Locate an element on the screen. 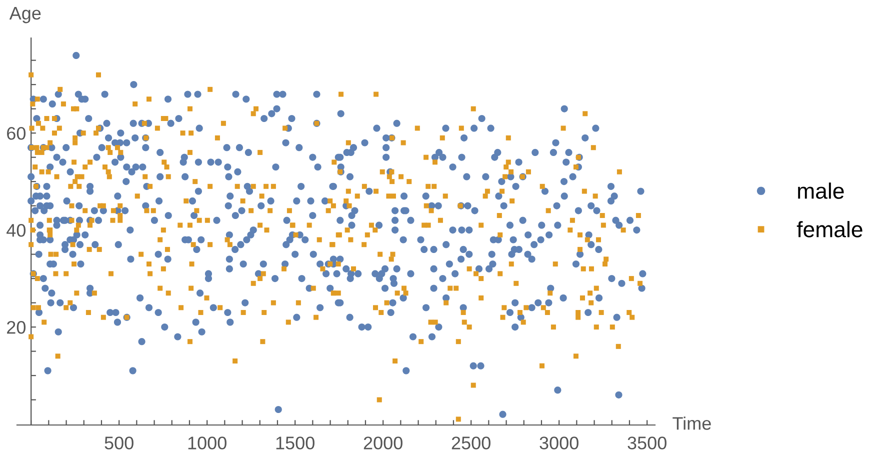 The width and height of the screenshot is (872, 458). legend-label: female is located at coordinates (829, 229).